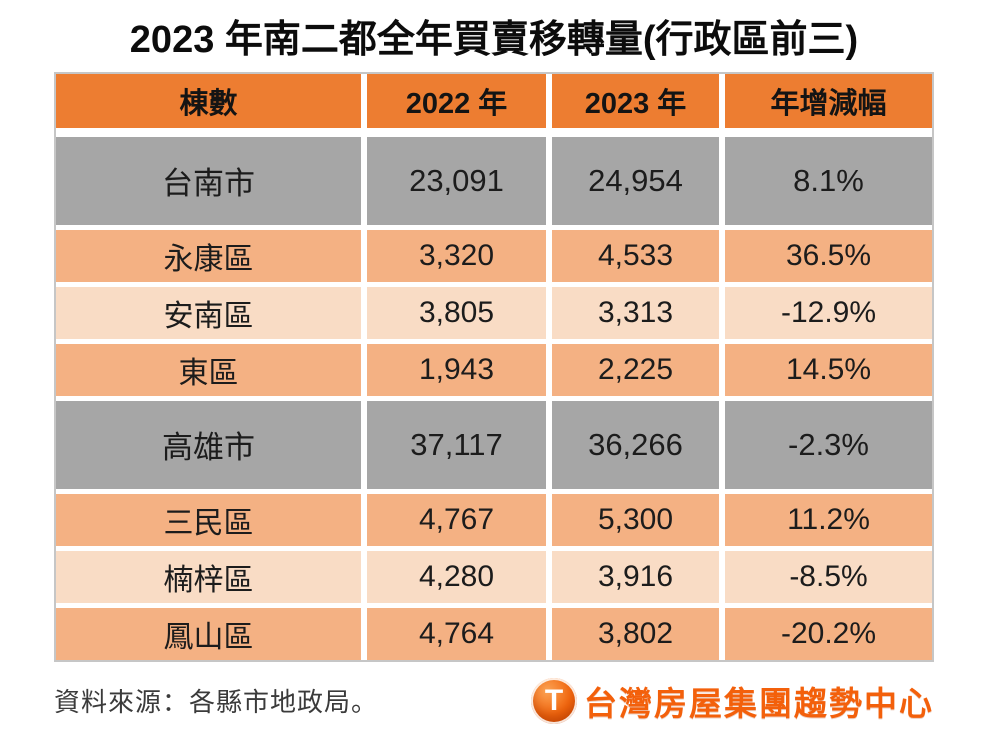 This screenshot has width=988, height=736. What do you see at coordinates (635, 369) in the screenshot?
I see `row-2023-cell: 2,225` at bounding box center [635, 369].